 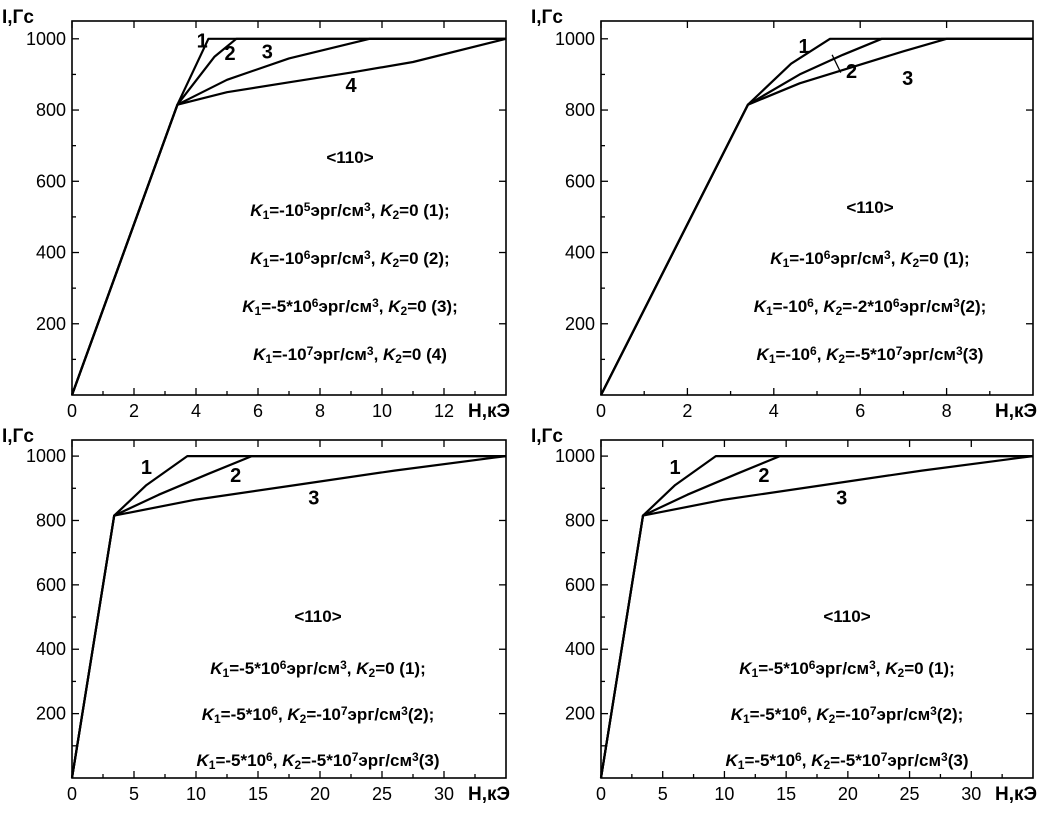 I want to click on annotation-line: K1=-106, K2=-5*107эрг/см3(3), so click(x=870, y=355).